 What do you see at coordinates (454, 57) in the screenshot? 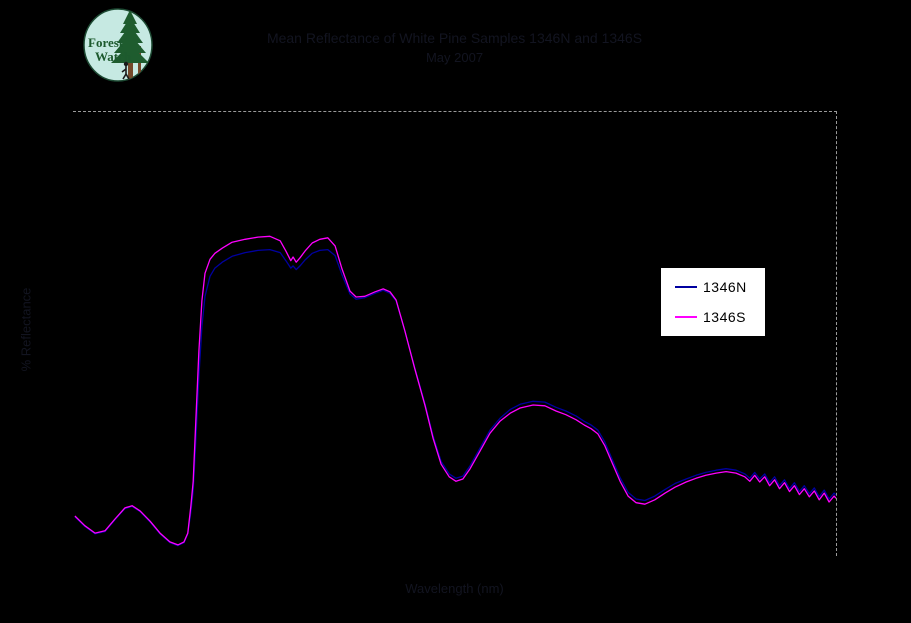
I see `chart-title-line2: May 2007` at bounding box center [454, 57].